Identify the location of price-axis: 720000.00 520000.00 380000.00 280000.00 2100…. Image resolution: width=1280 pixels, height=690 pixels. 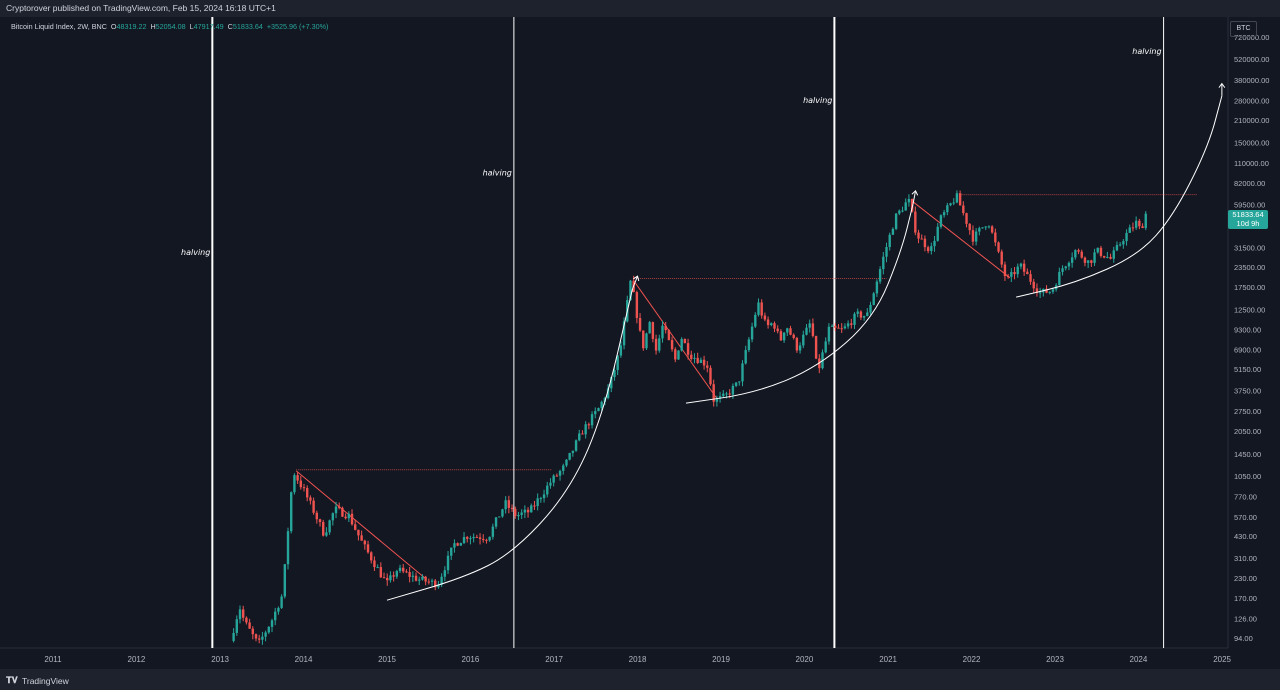
(1251, 338).